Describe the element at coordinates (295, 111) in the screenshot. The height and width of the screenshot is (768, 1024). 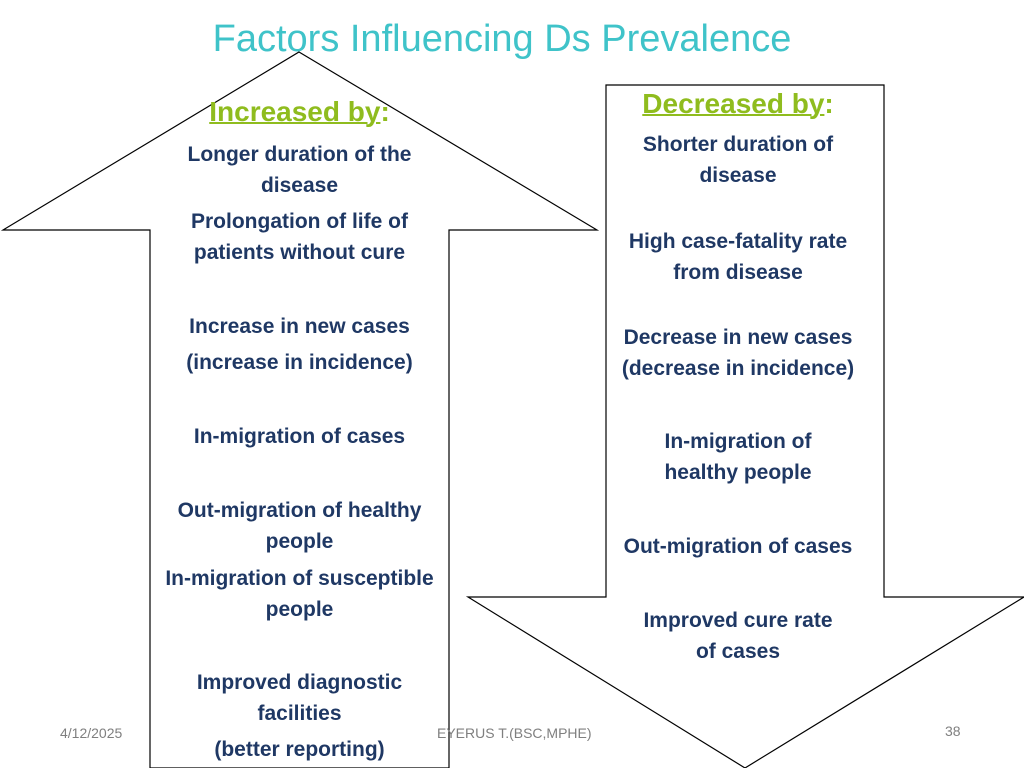
I see `increased-heading-label: Increased by` at that location.